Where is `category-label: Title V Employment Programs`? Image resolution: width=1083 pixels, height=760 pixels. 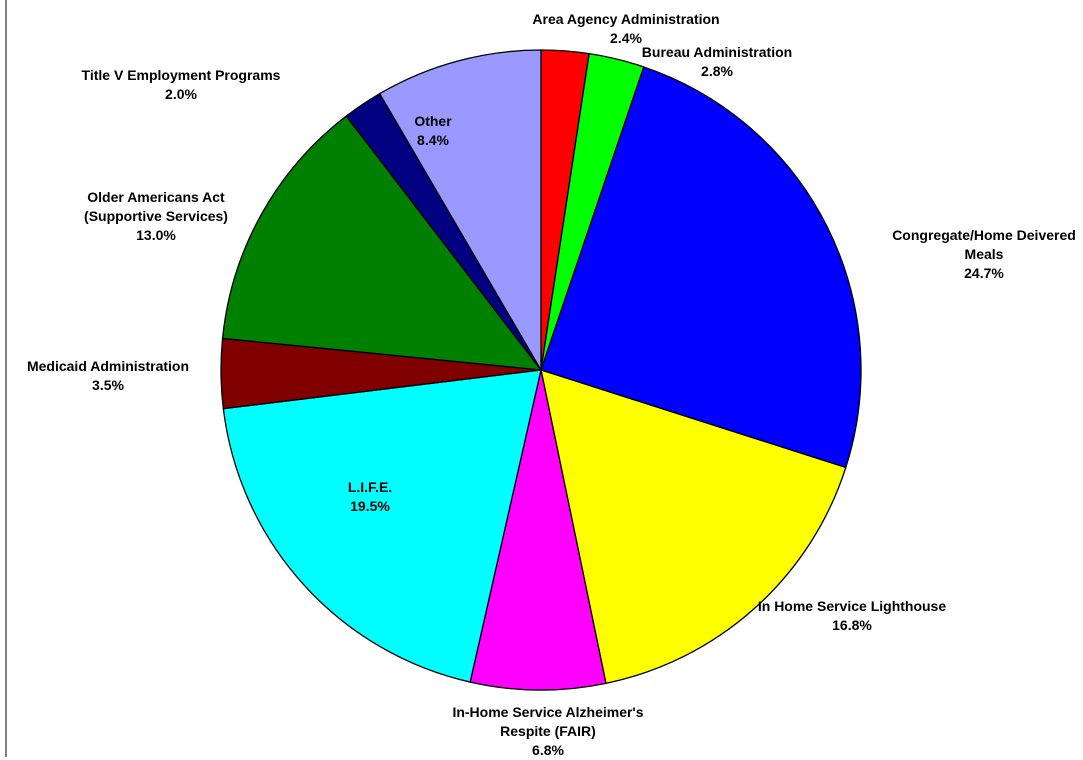
category-label: Title V Employment Programs is located at coordinates (181, 75).